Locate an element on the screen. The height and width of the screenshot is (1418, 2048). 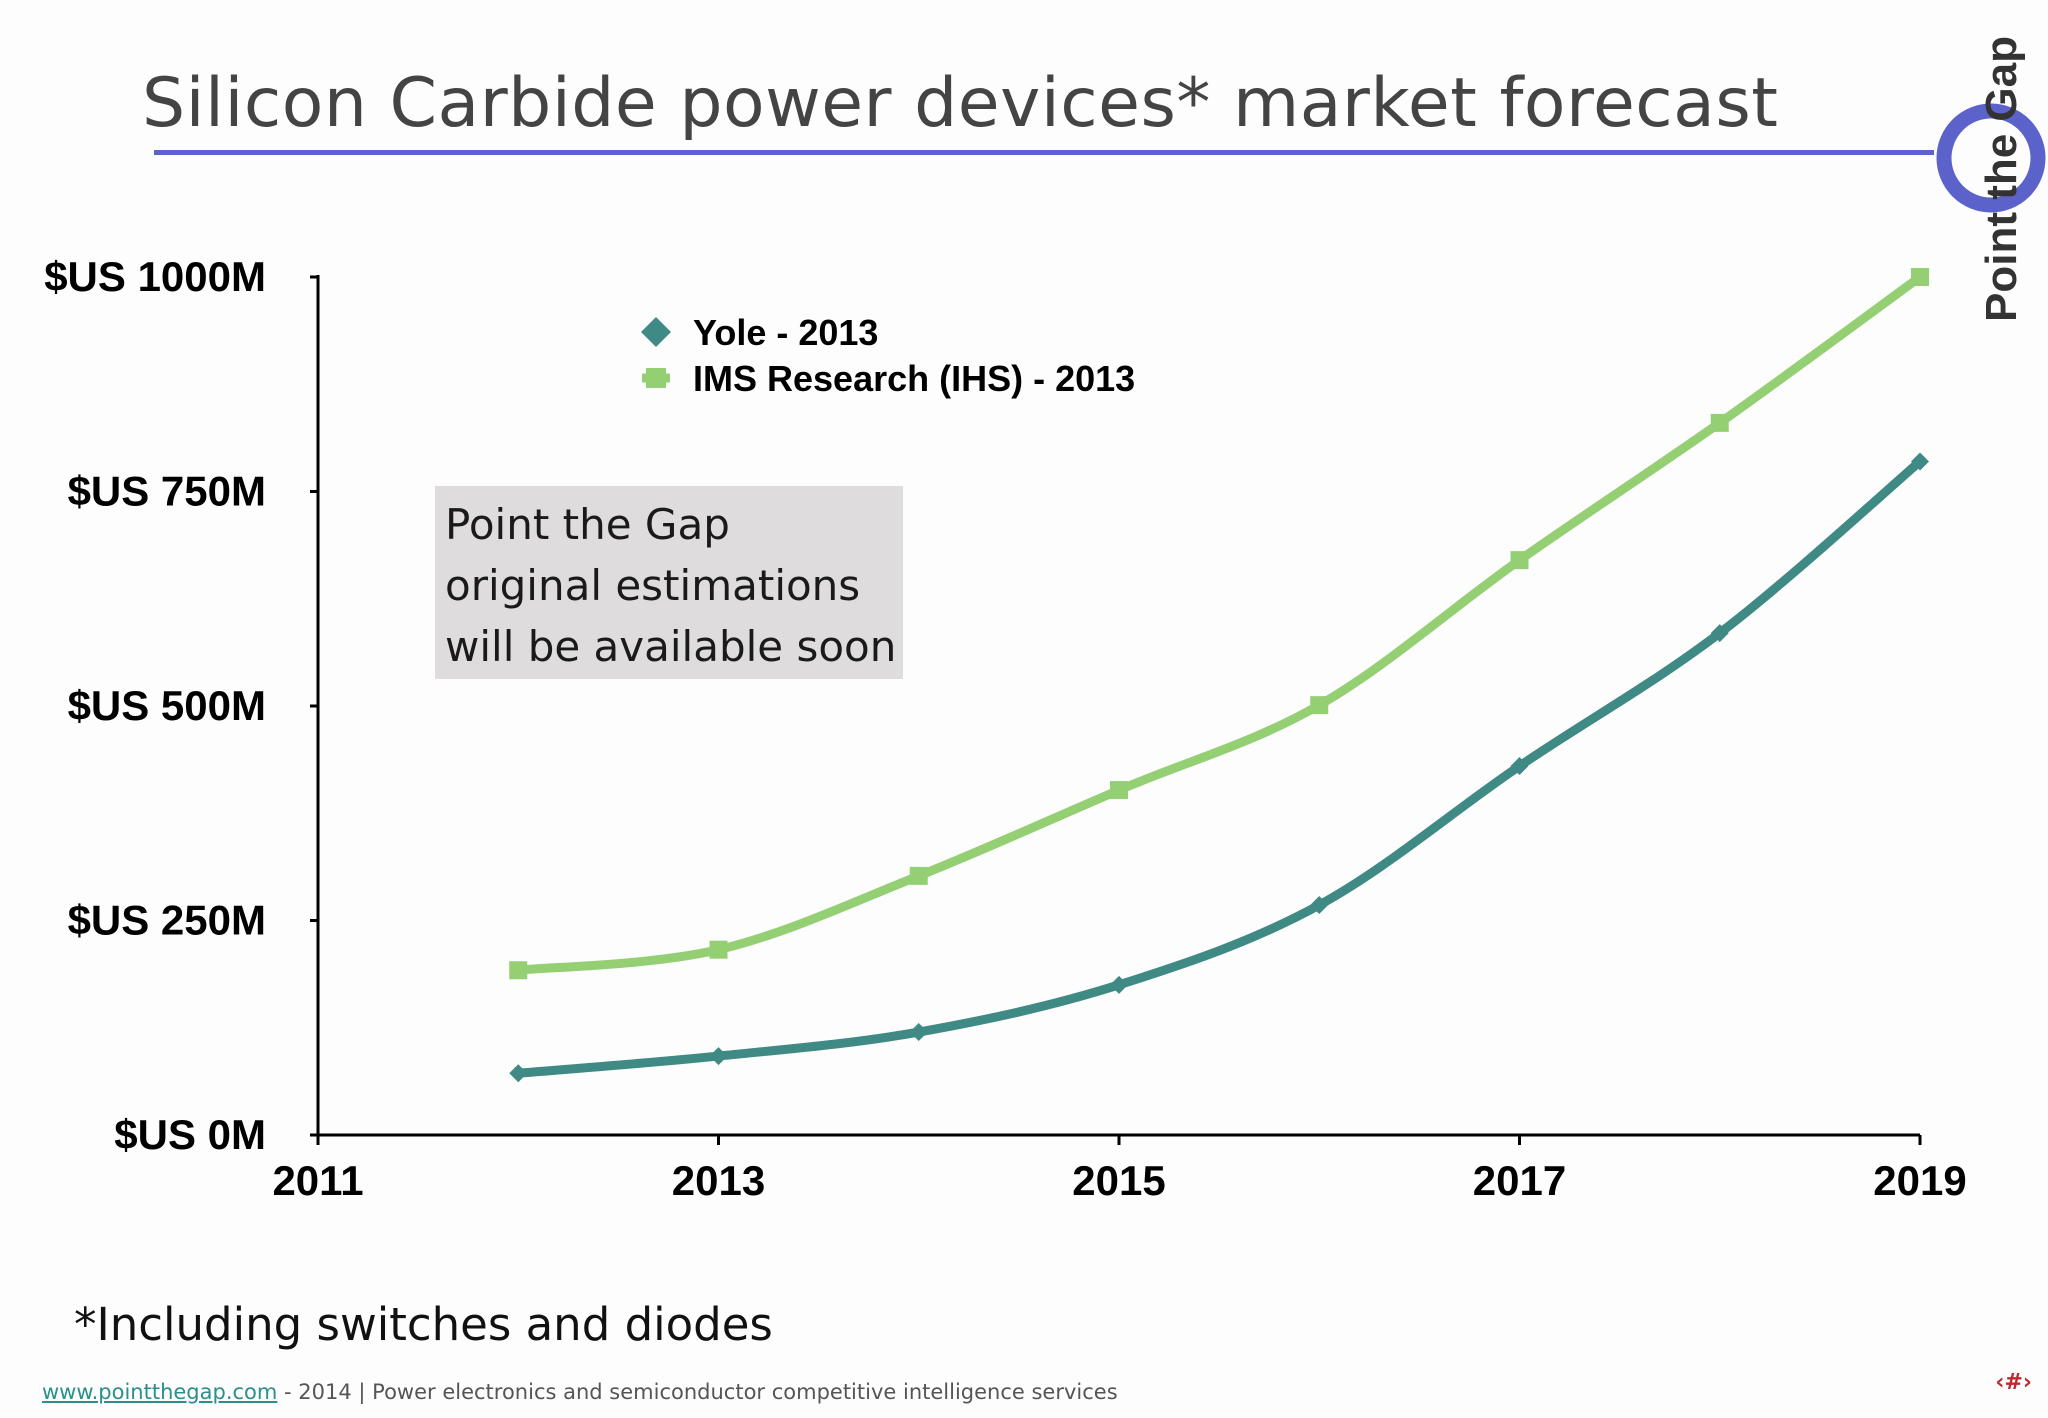
y-tick-label: $US 0M is located at coordinates (190, 1134).